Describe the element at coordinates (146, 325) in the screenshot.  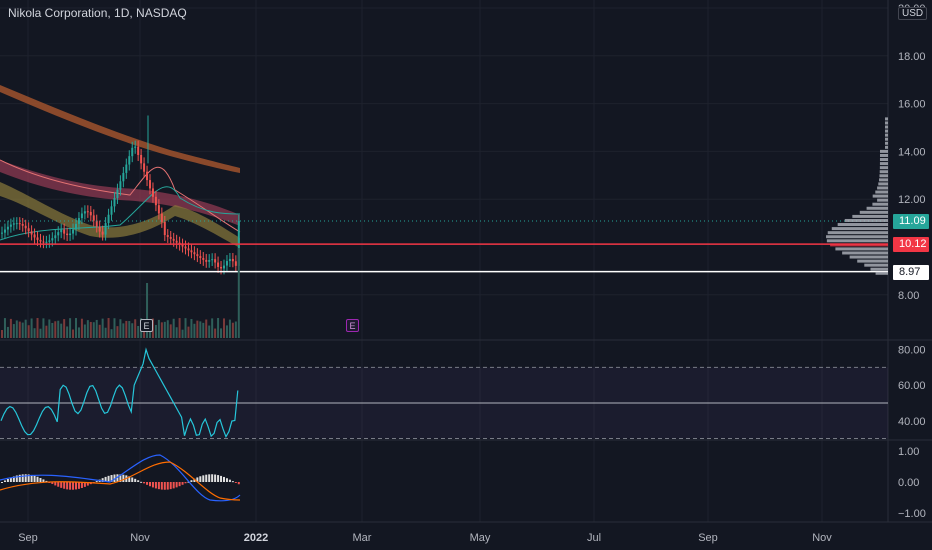
I see `earnings-marker-past: E` at that location.